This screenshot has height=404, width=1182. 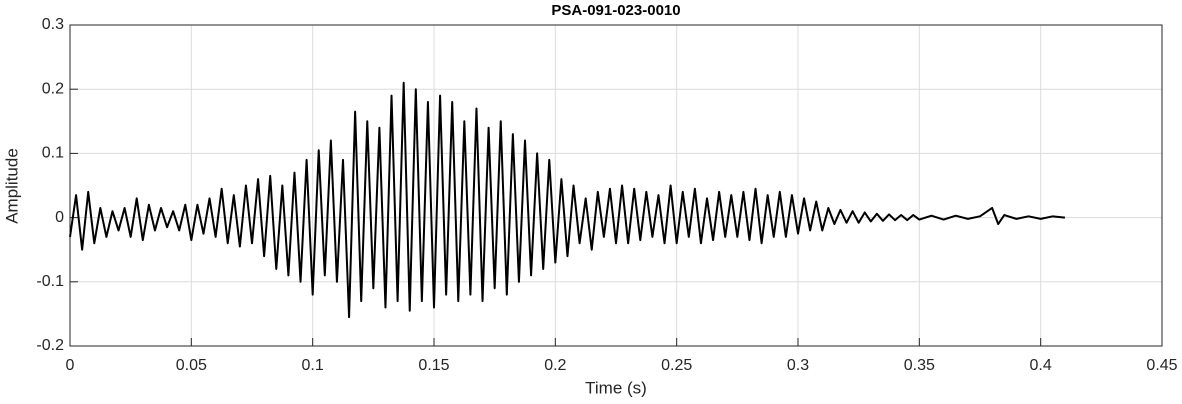 I want to click on y-tick-label: -0.1, so click(x=50, y=281).